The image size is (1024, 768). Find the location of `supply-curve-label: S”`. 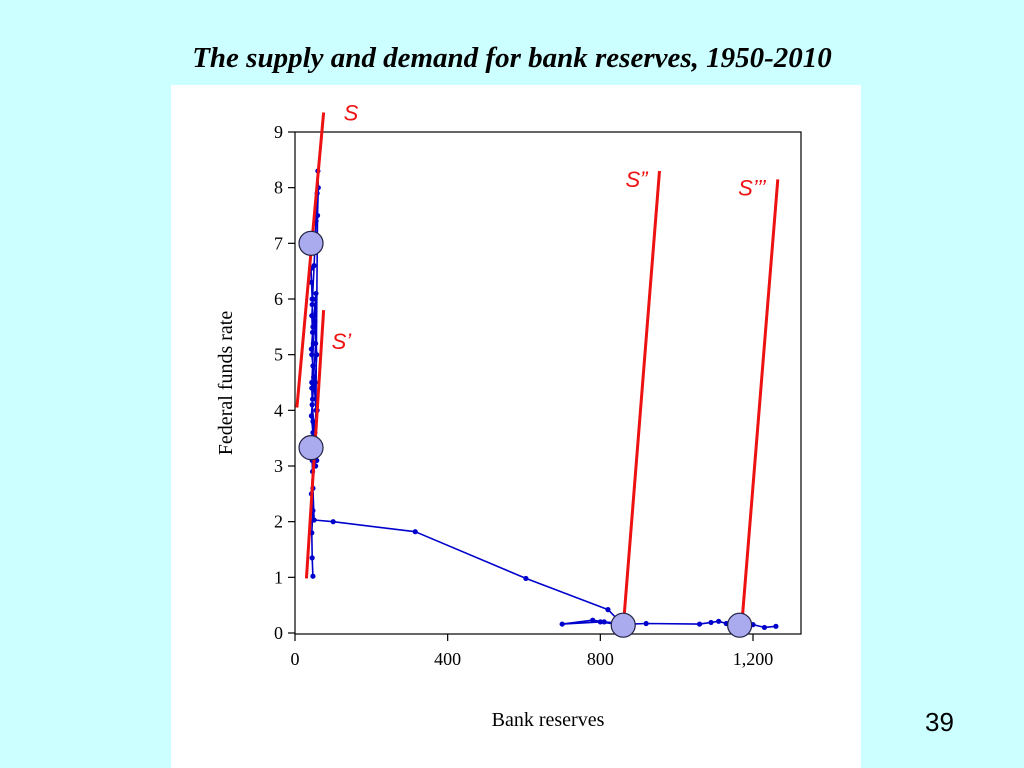

supply-curve-label: S” is located at coordinates (637, 179).